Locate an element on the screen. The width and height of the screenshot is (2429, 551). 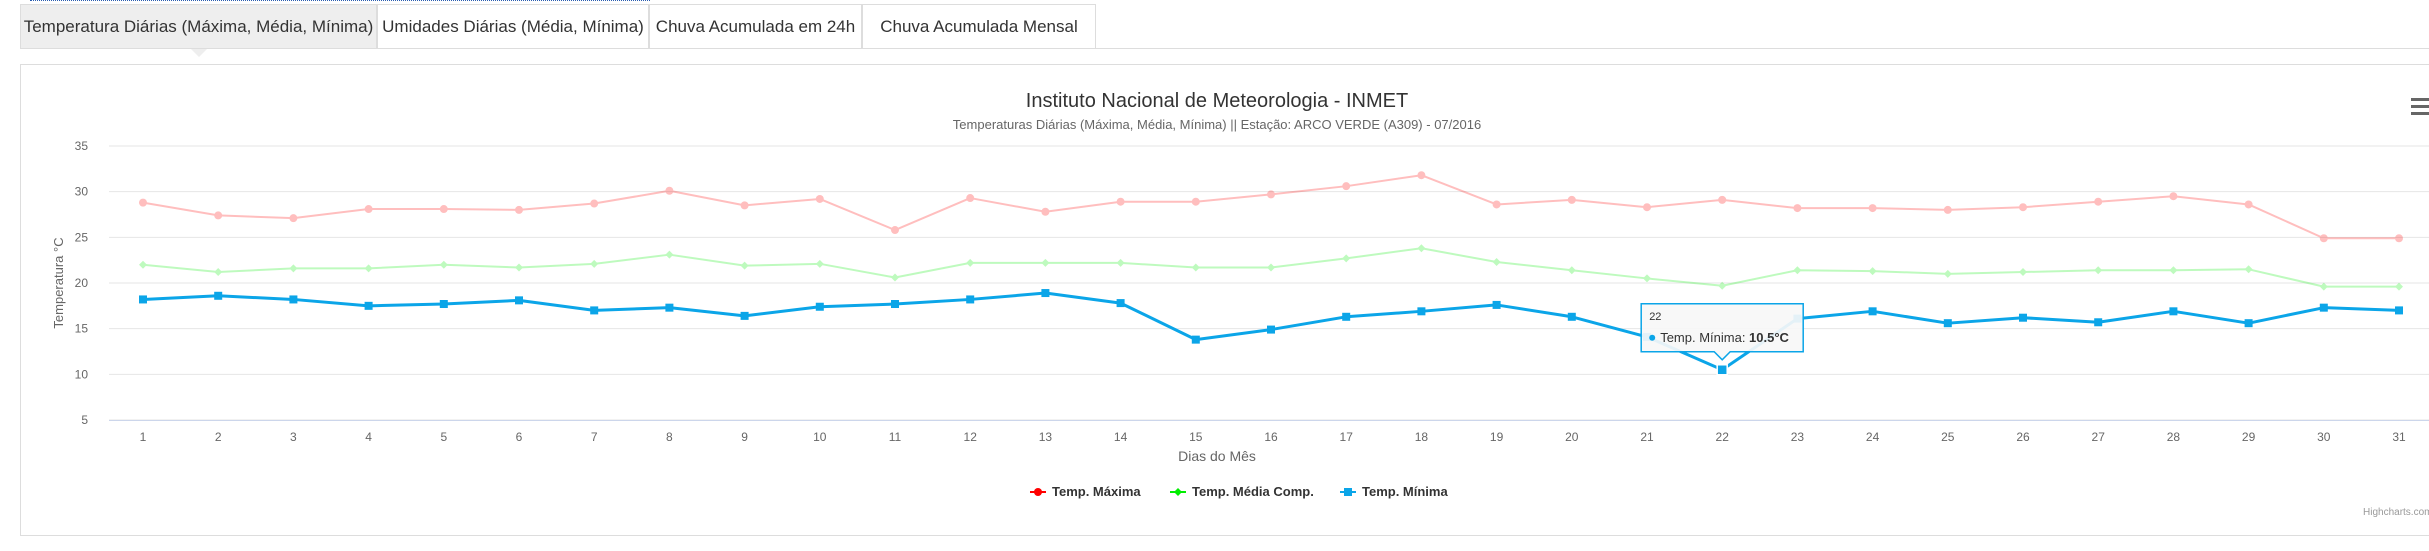
legend-item: Temp. Mínima is located at coordinates (1394, 491).